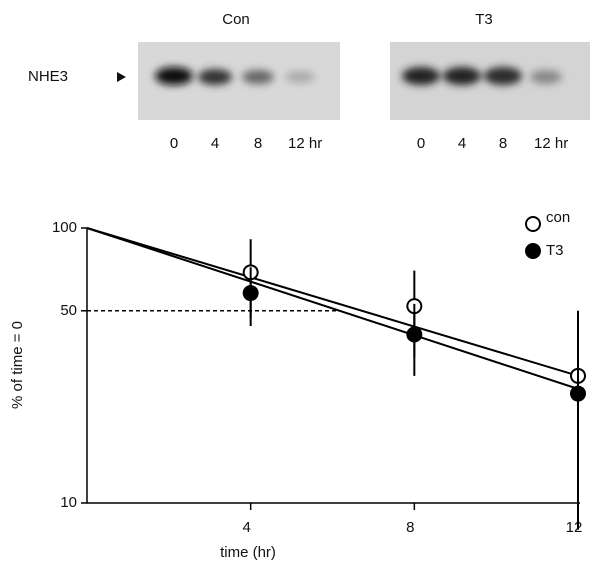  What do you see at coordinates (574, 527) in the screenshot?
I see `x-tick-label: 12` at bounding box center [574, 527].